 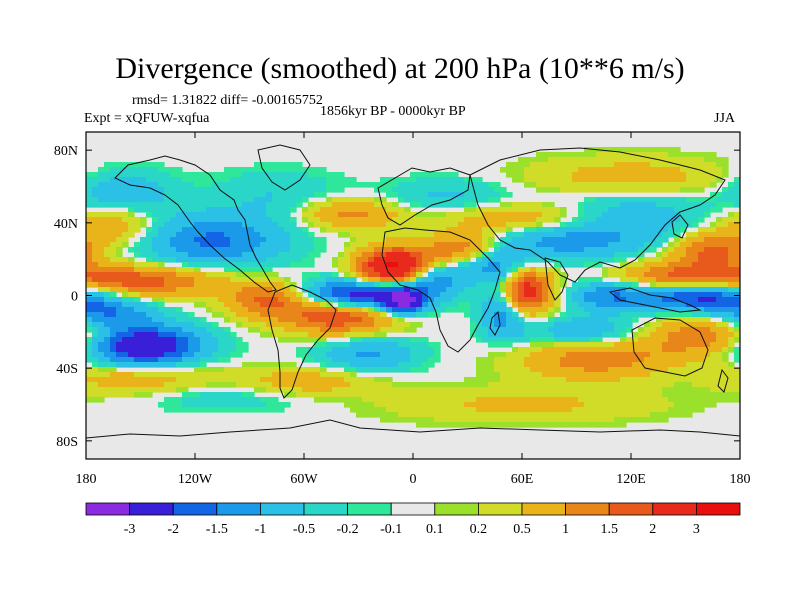 What do you see at coordinates (680, 226) in the screenshot?
I see `coast-japan` at bounding box center [680, 226].